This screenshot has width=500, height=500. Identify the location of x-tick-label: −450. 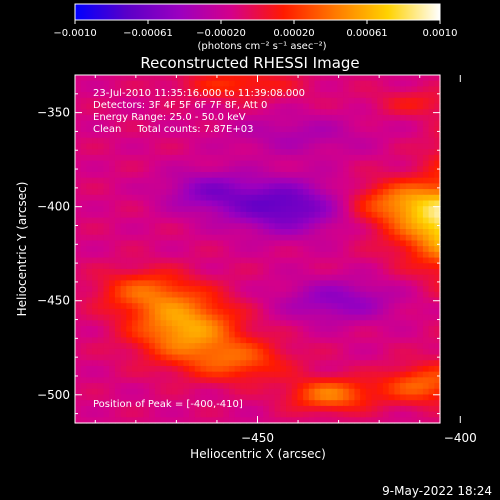
(257, 438).